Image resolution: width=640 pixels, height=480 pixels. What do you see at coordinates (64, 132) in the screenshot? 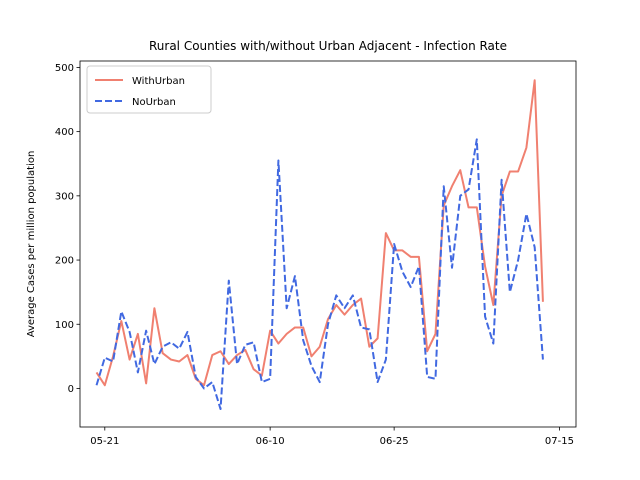
I see `y-tick-label: 400` at bounding box center [64, 132].